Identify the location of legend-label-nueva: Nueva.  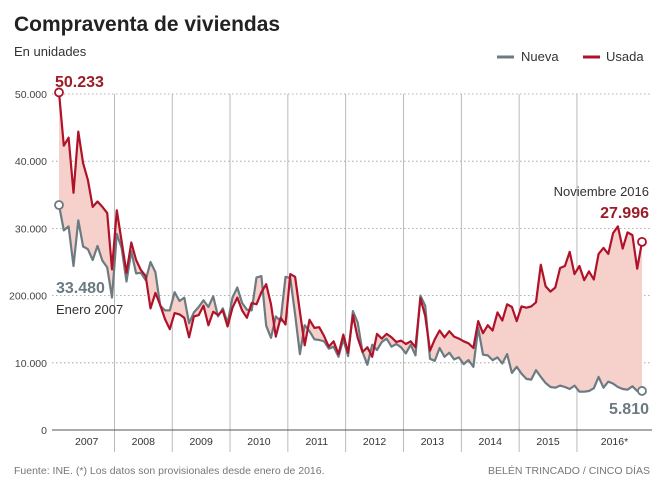
(540, 56).